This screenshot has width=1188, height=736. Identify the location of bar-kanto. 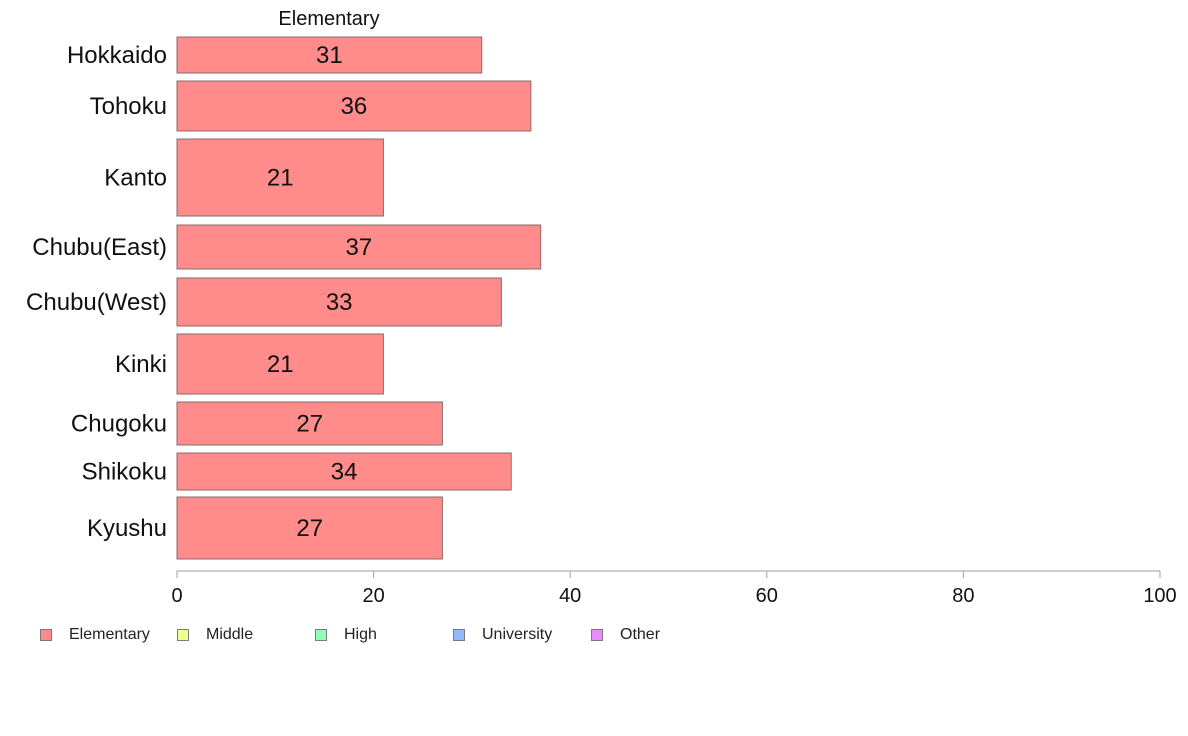
(280, 177).